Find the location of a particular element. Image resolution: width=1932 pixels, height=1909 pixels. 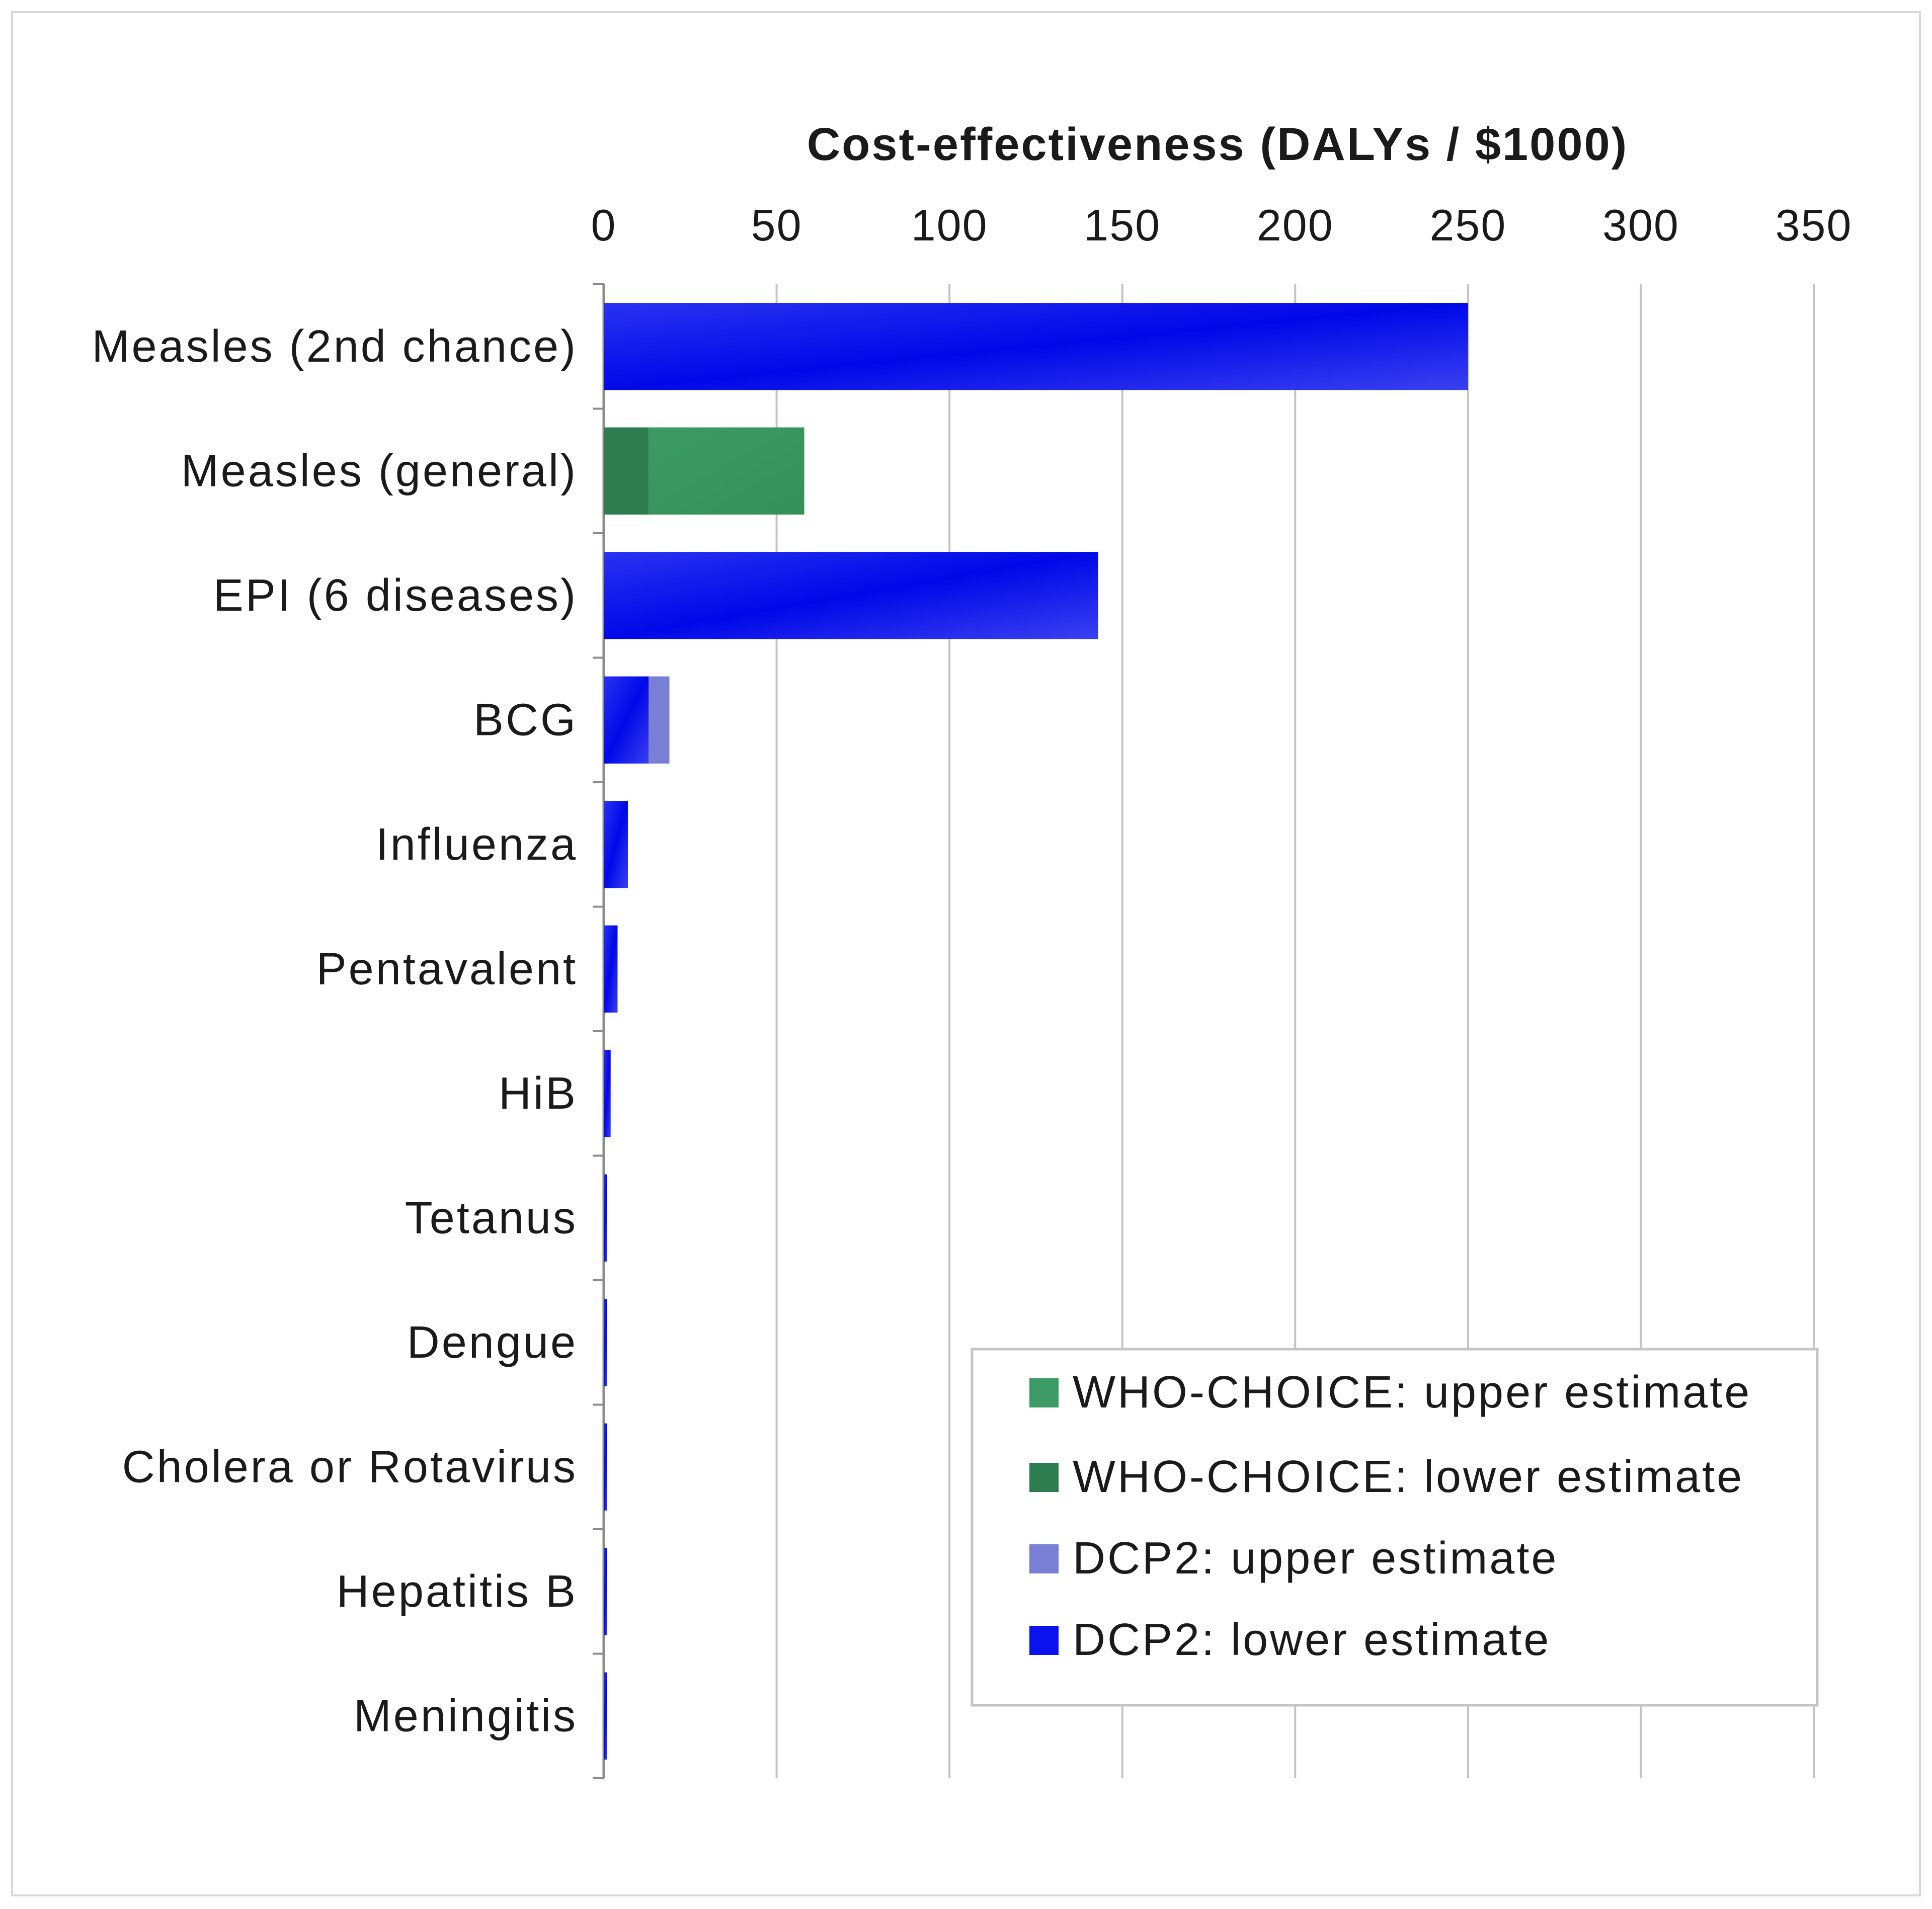

category-label-4: Influenza is located at coordinates (477, 845).